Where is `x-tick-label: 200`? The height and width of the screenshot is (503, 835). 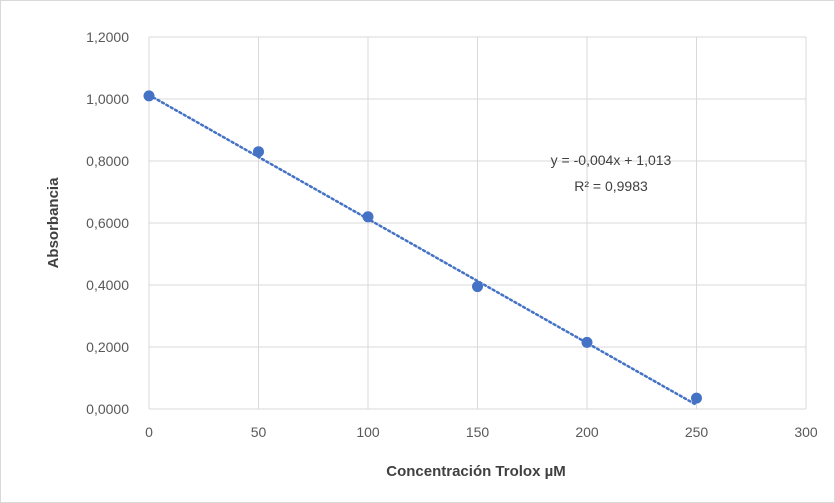 x-tick-label: 200 is located at coordinates (587, 432).